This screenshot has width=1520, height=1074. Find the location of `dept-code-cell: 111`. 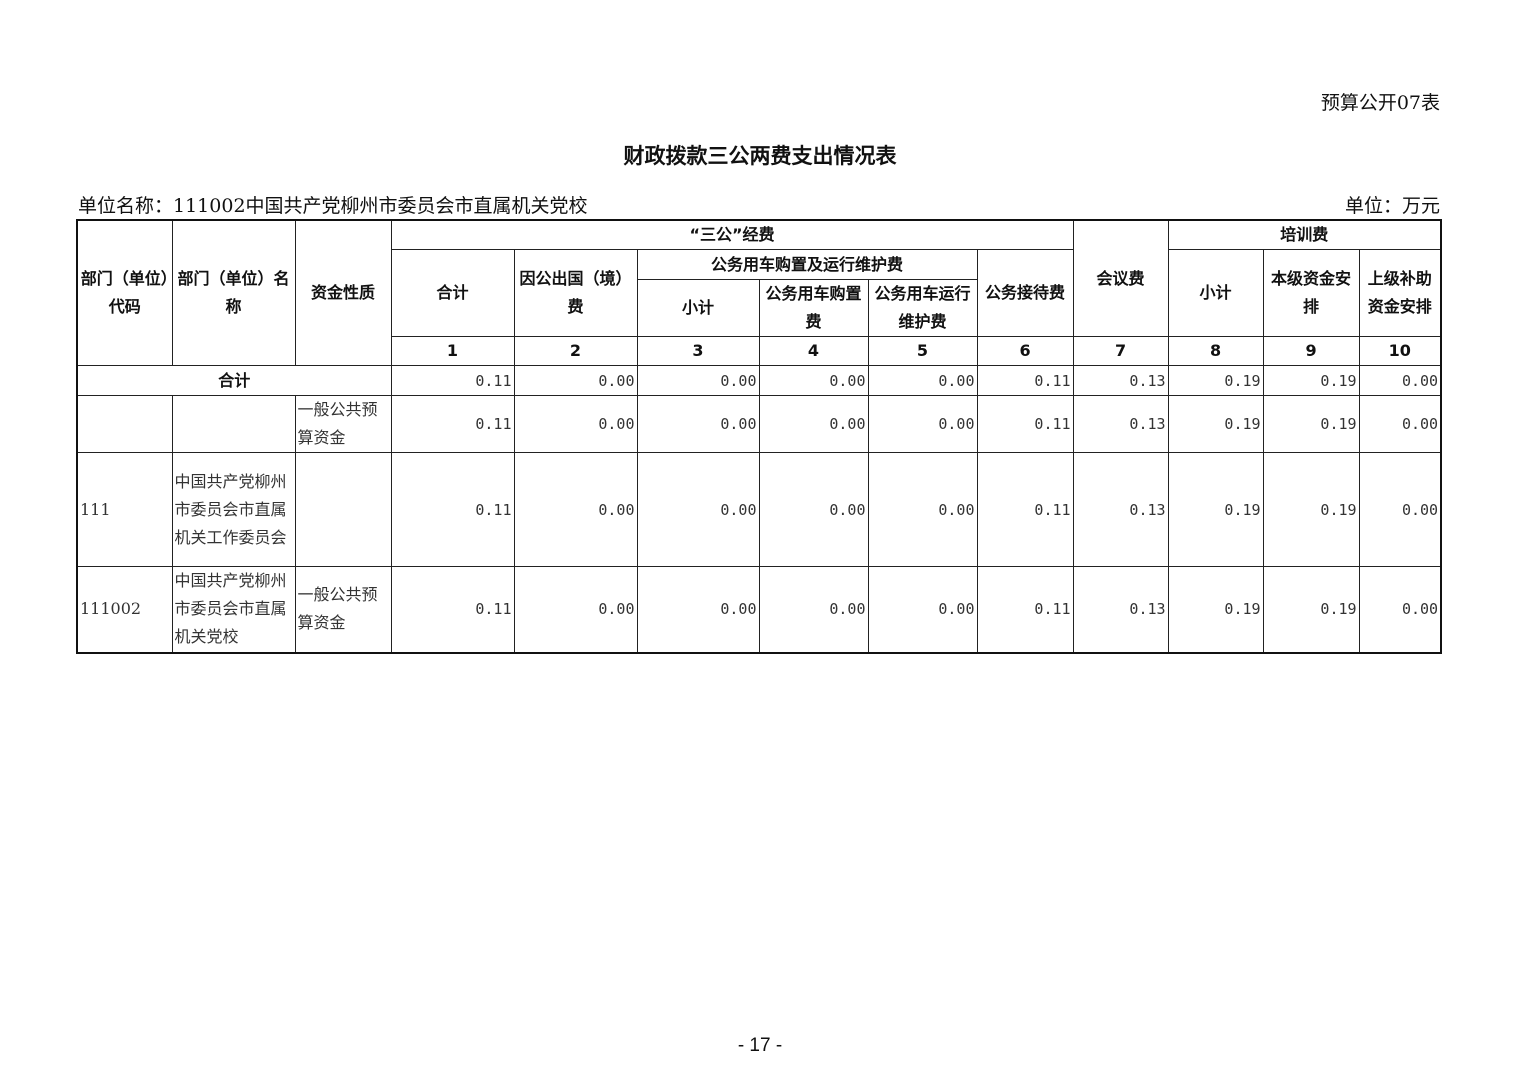

dept-code-cell: 111 is located at coordinates (124, 509).